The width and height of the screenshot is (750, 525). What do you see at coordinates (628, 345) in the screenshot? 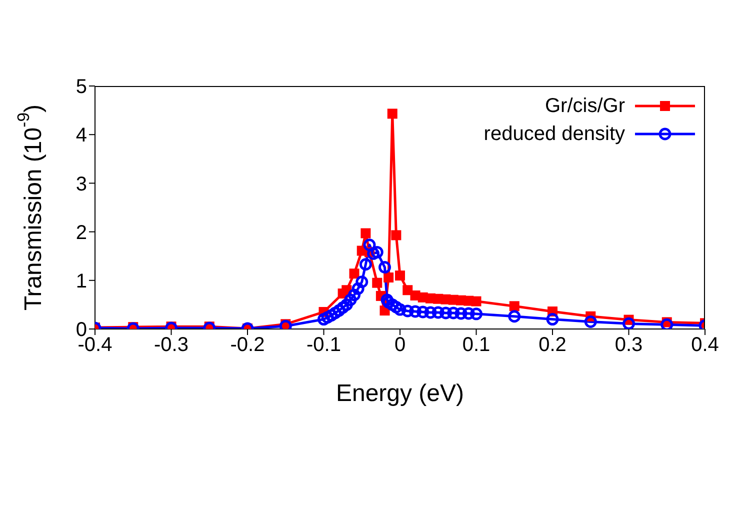
I see `x-tick-label: 0.3` at bounding box center [628, 345].